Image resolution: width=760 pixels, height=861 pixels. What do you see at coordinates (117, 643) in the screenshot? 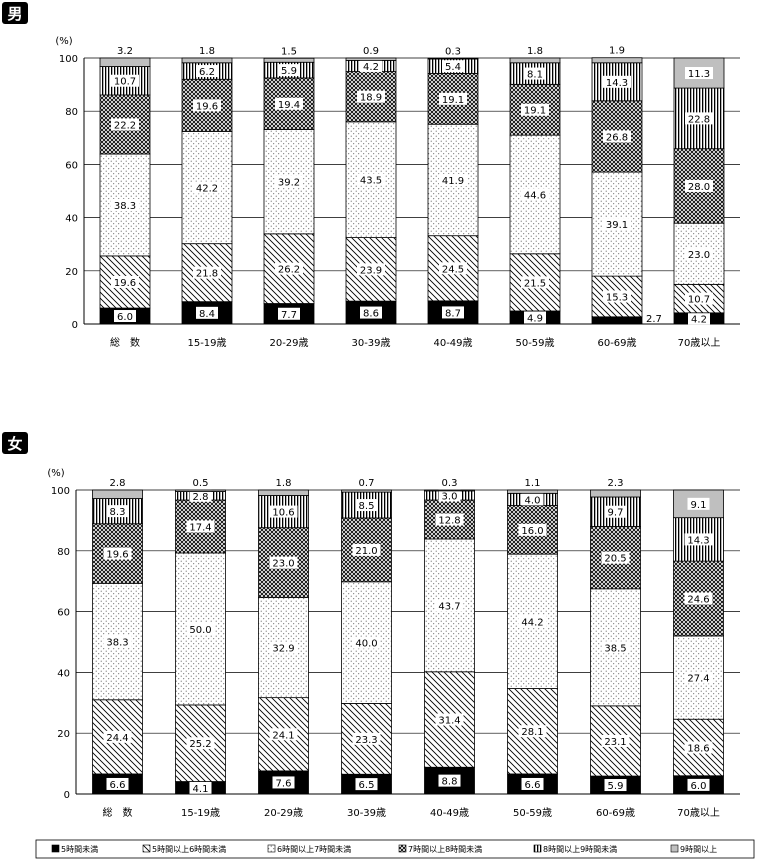
I see `value-label: 38.3` at bounding box center [117, 643].